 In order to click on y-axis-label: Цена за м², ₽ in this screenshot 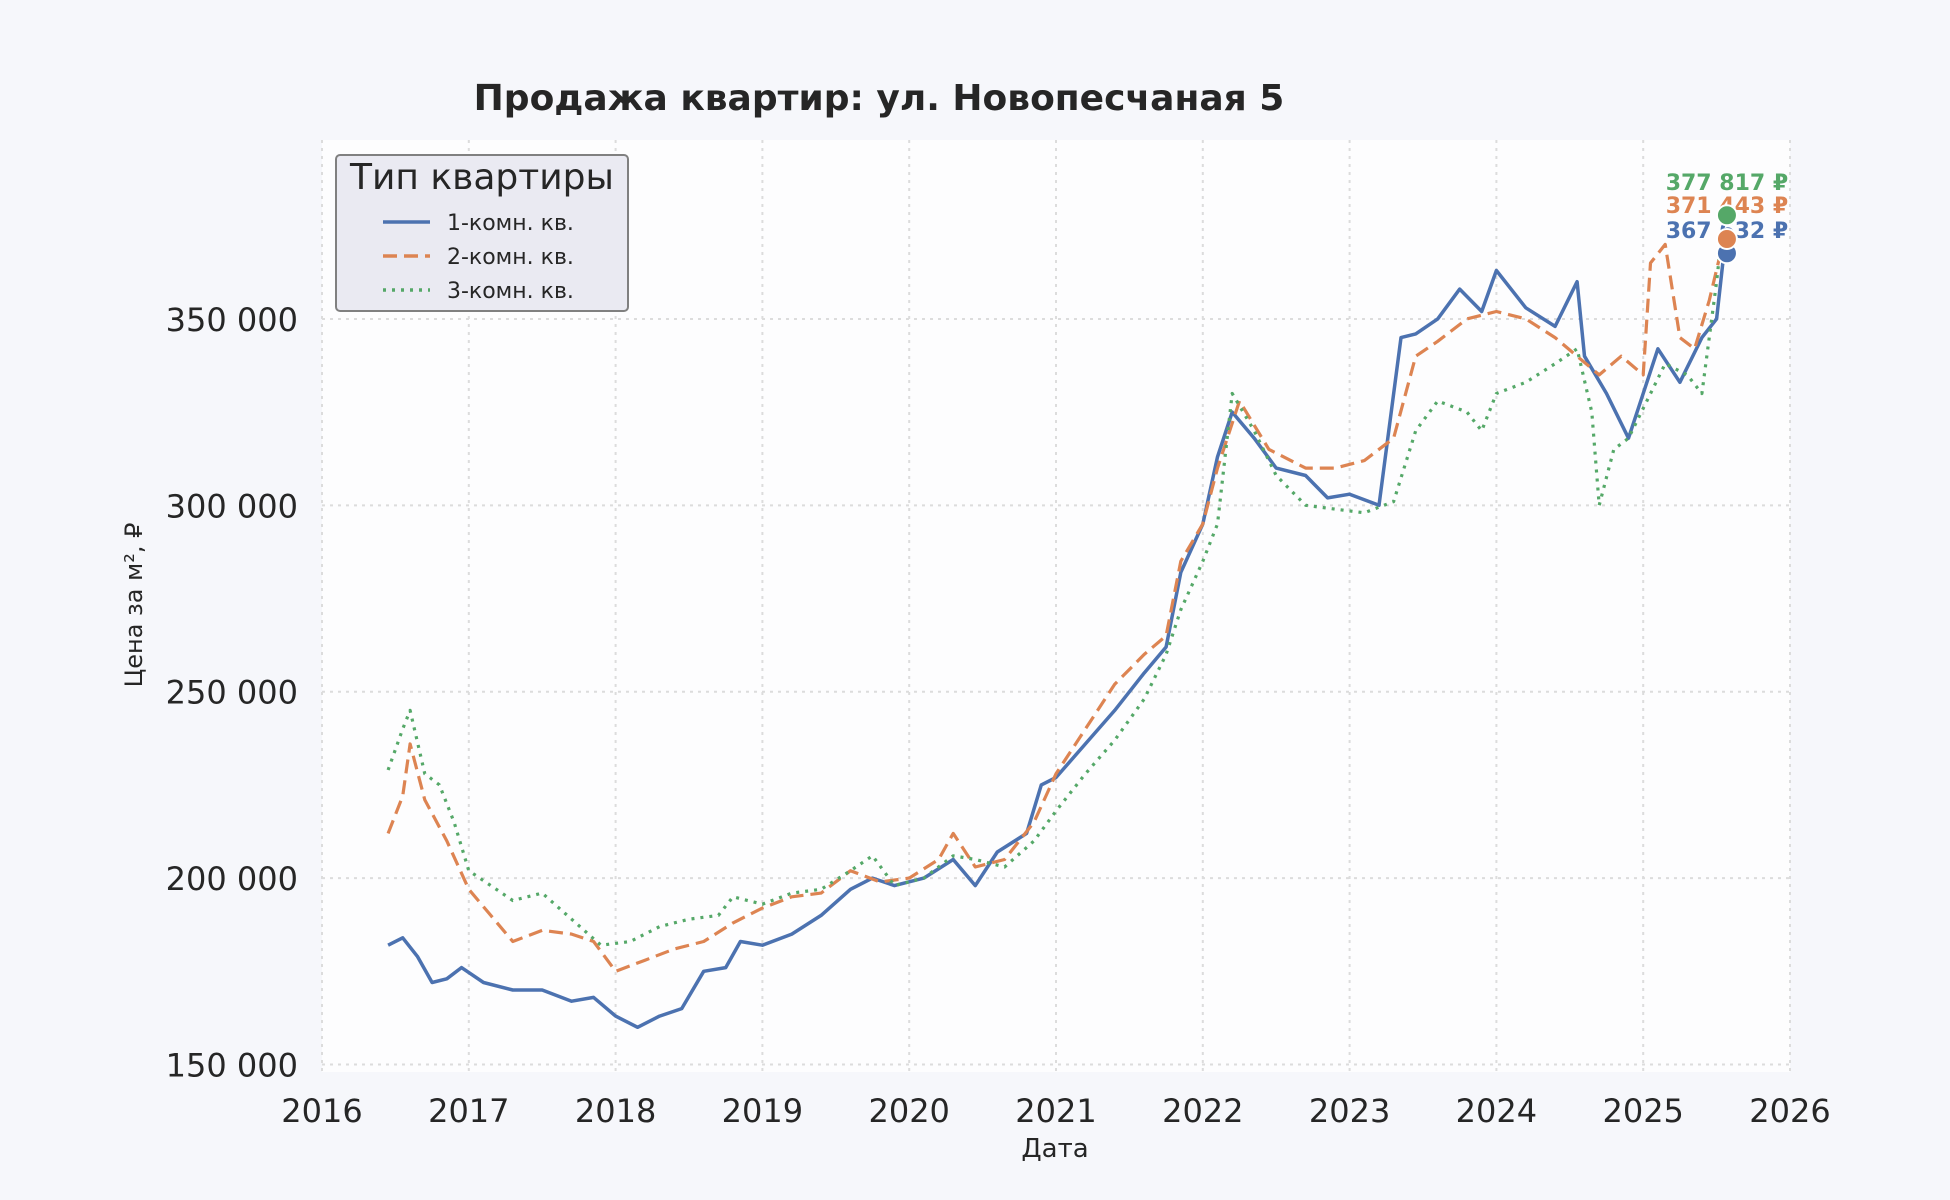, I will do `click(134, 605)`.